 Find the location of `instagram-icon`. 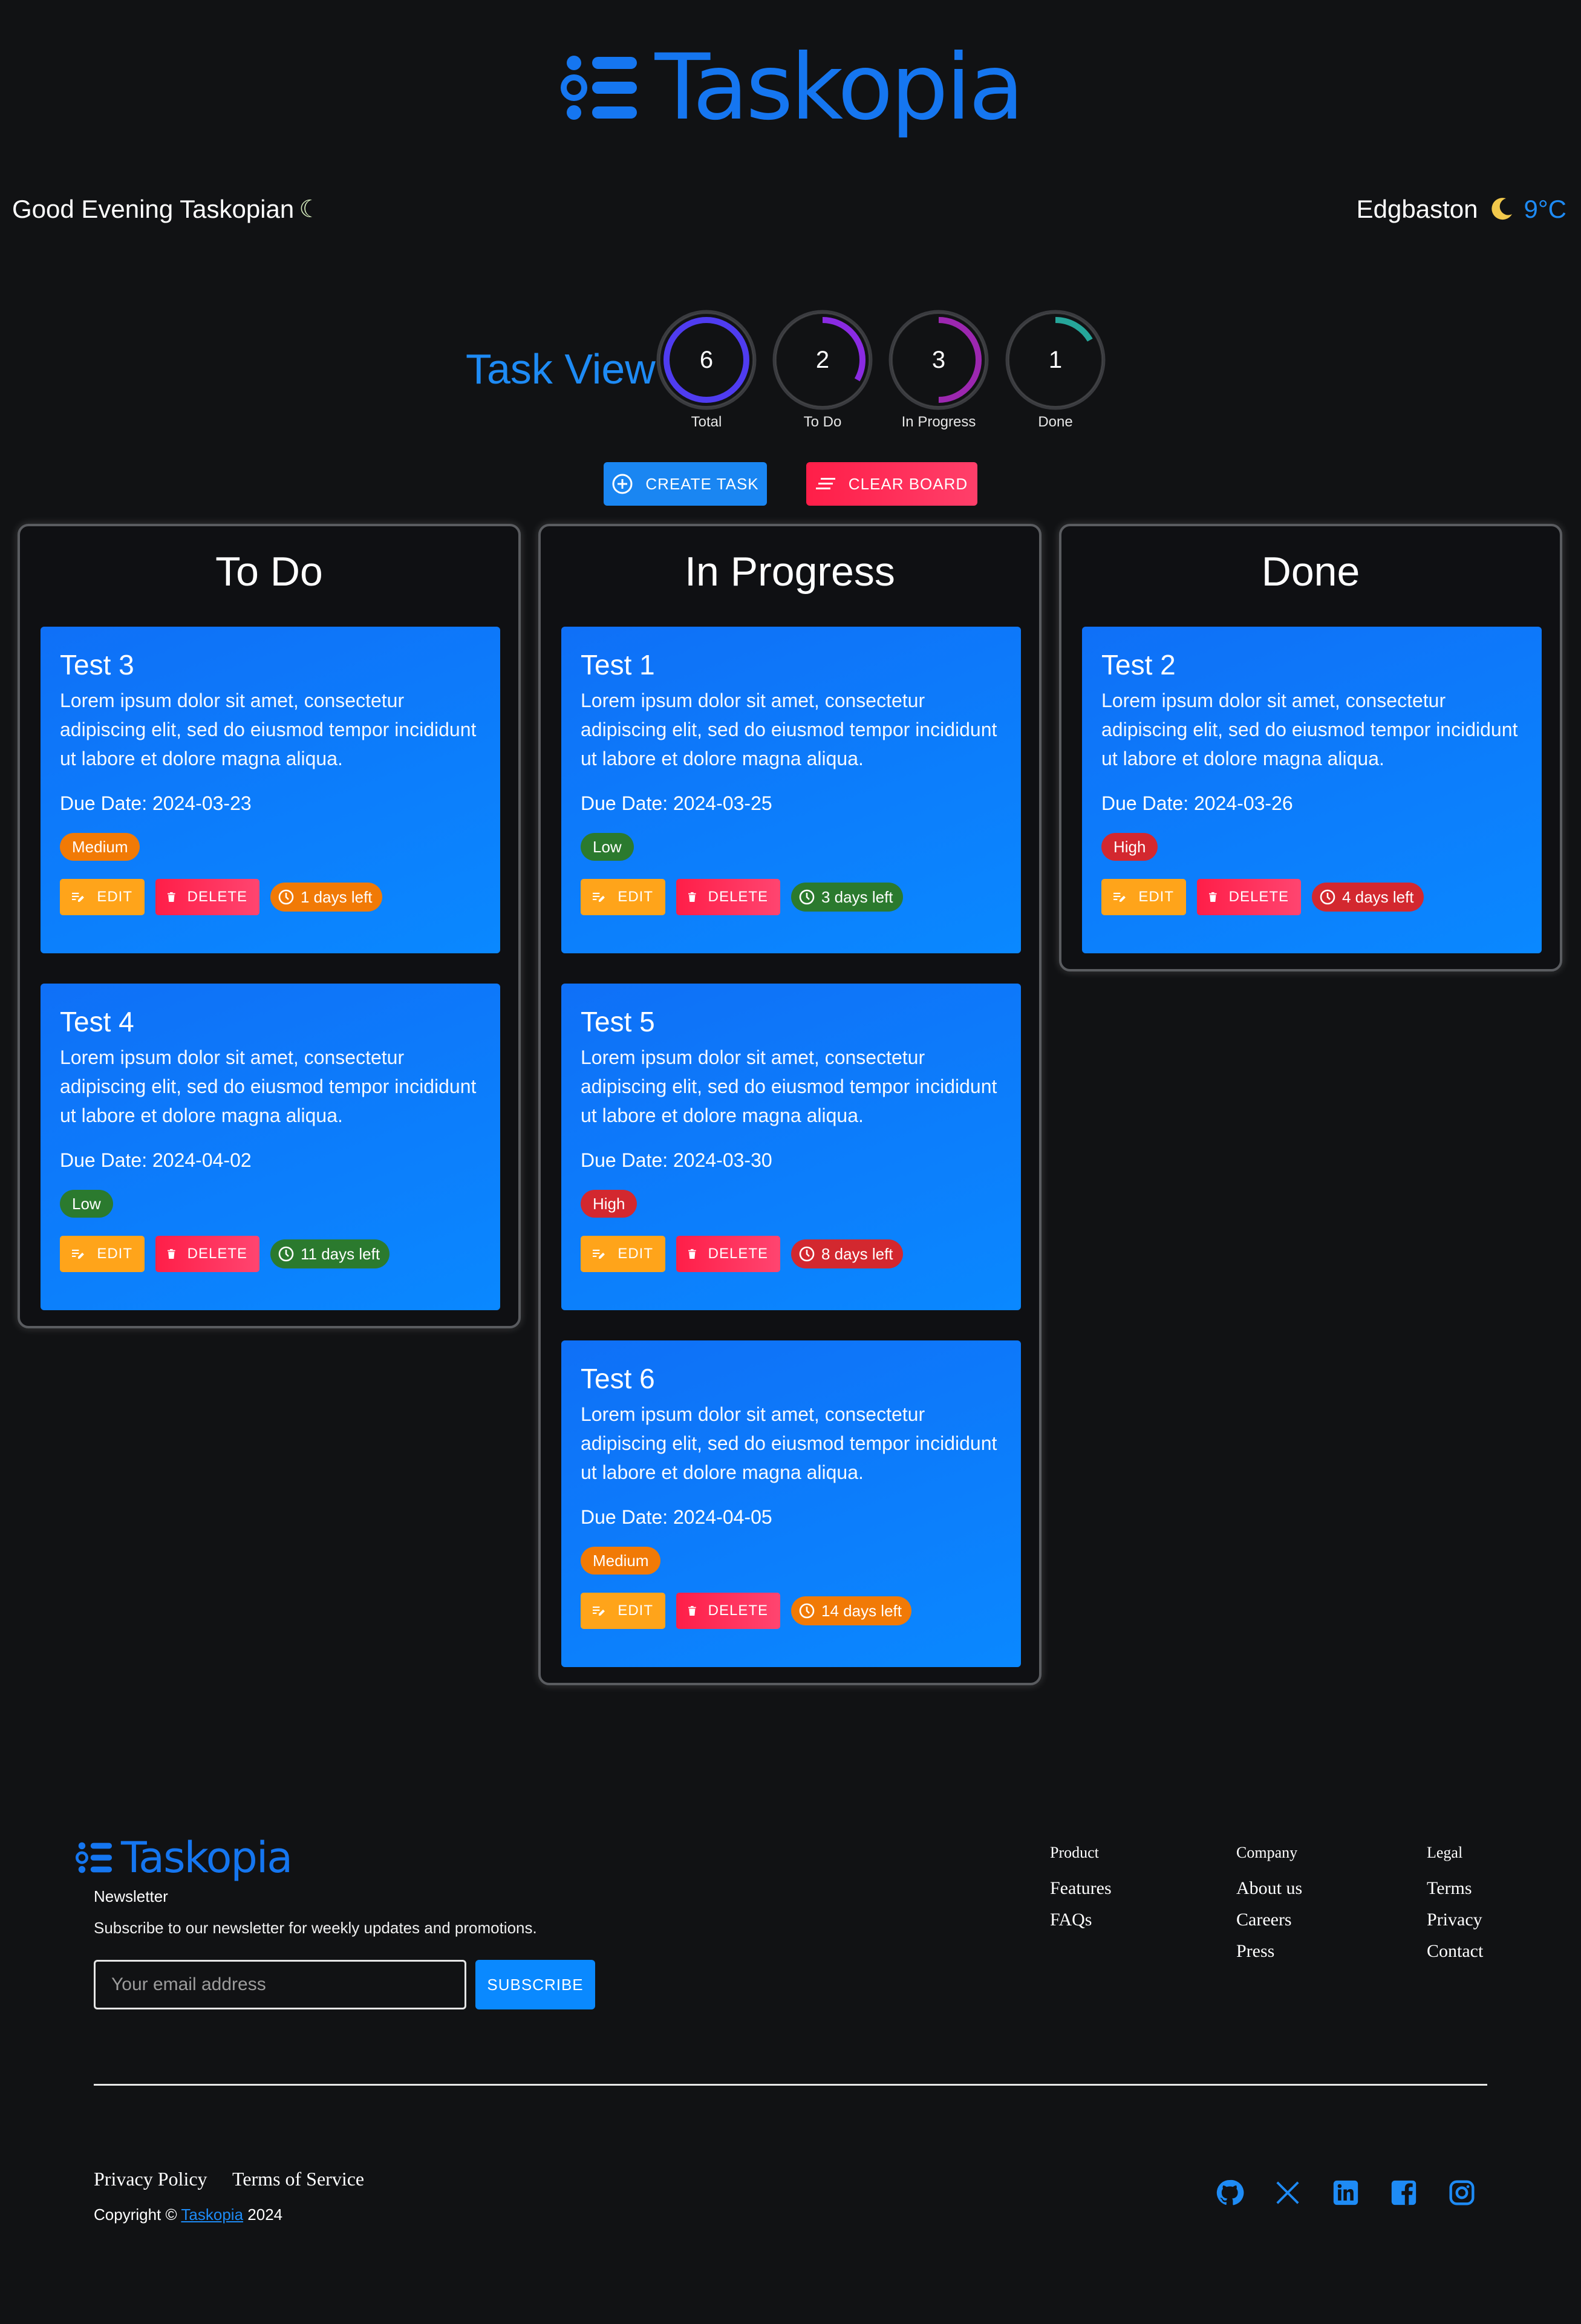

instagram-icon is located at coordinates (1462, 2193).